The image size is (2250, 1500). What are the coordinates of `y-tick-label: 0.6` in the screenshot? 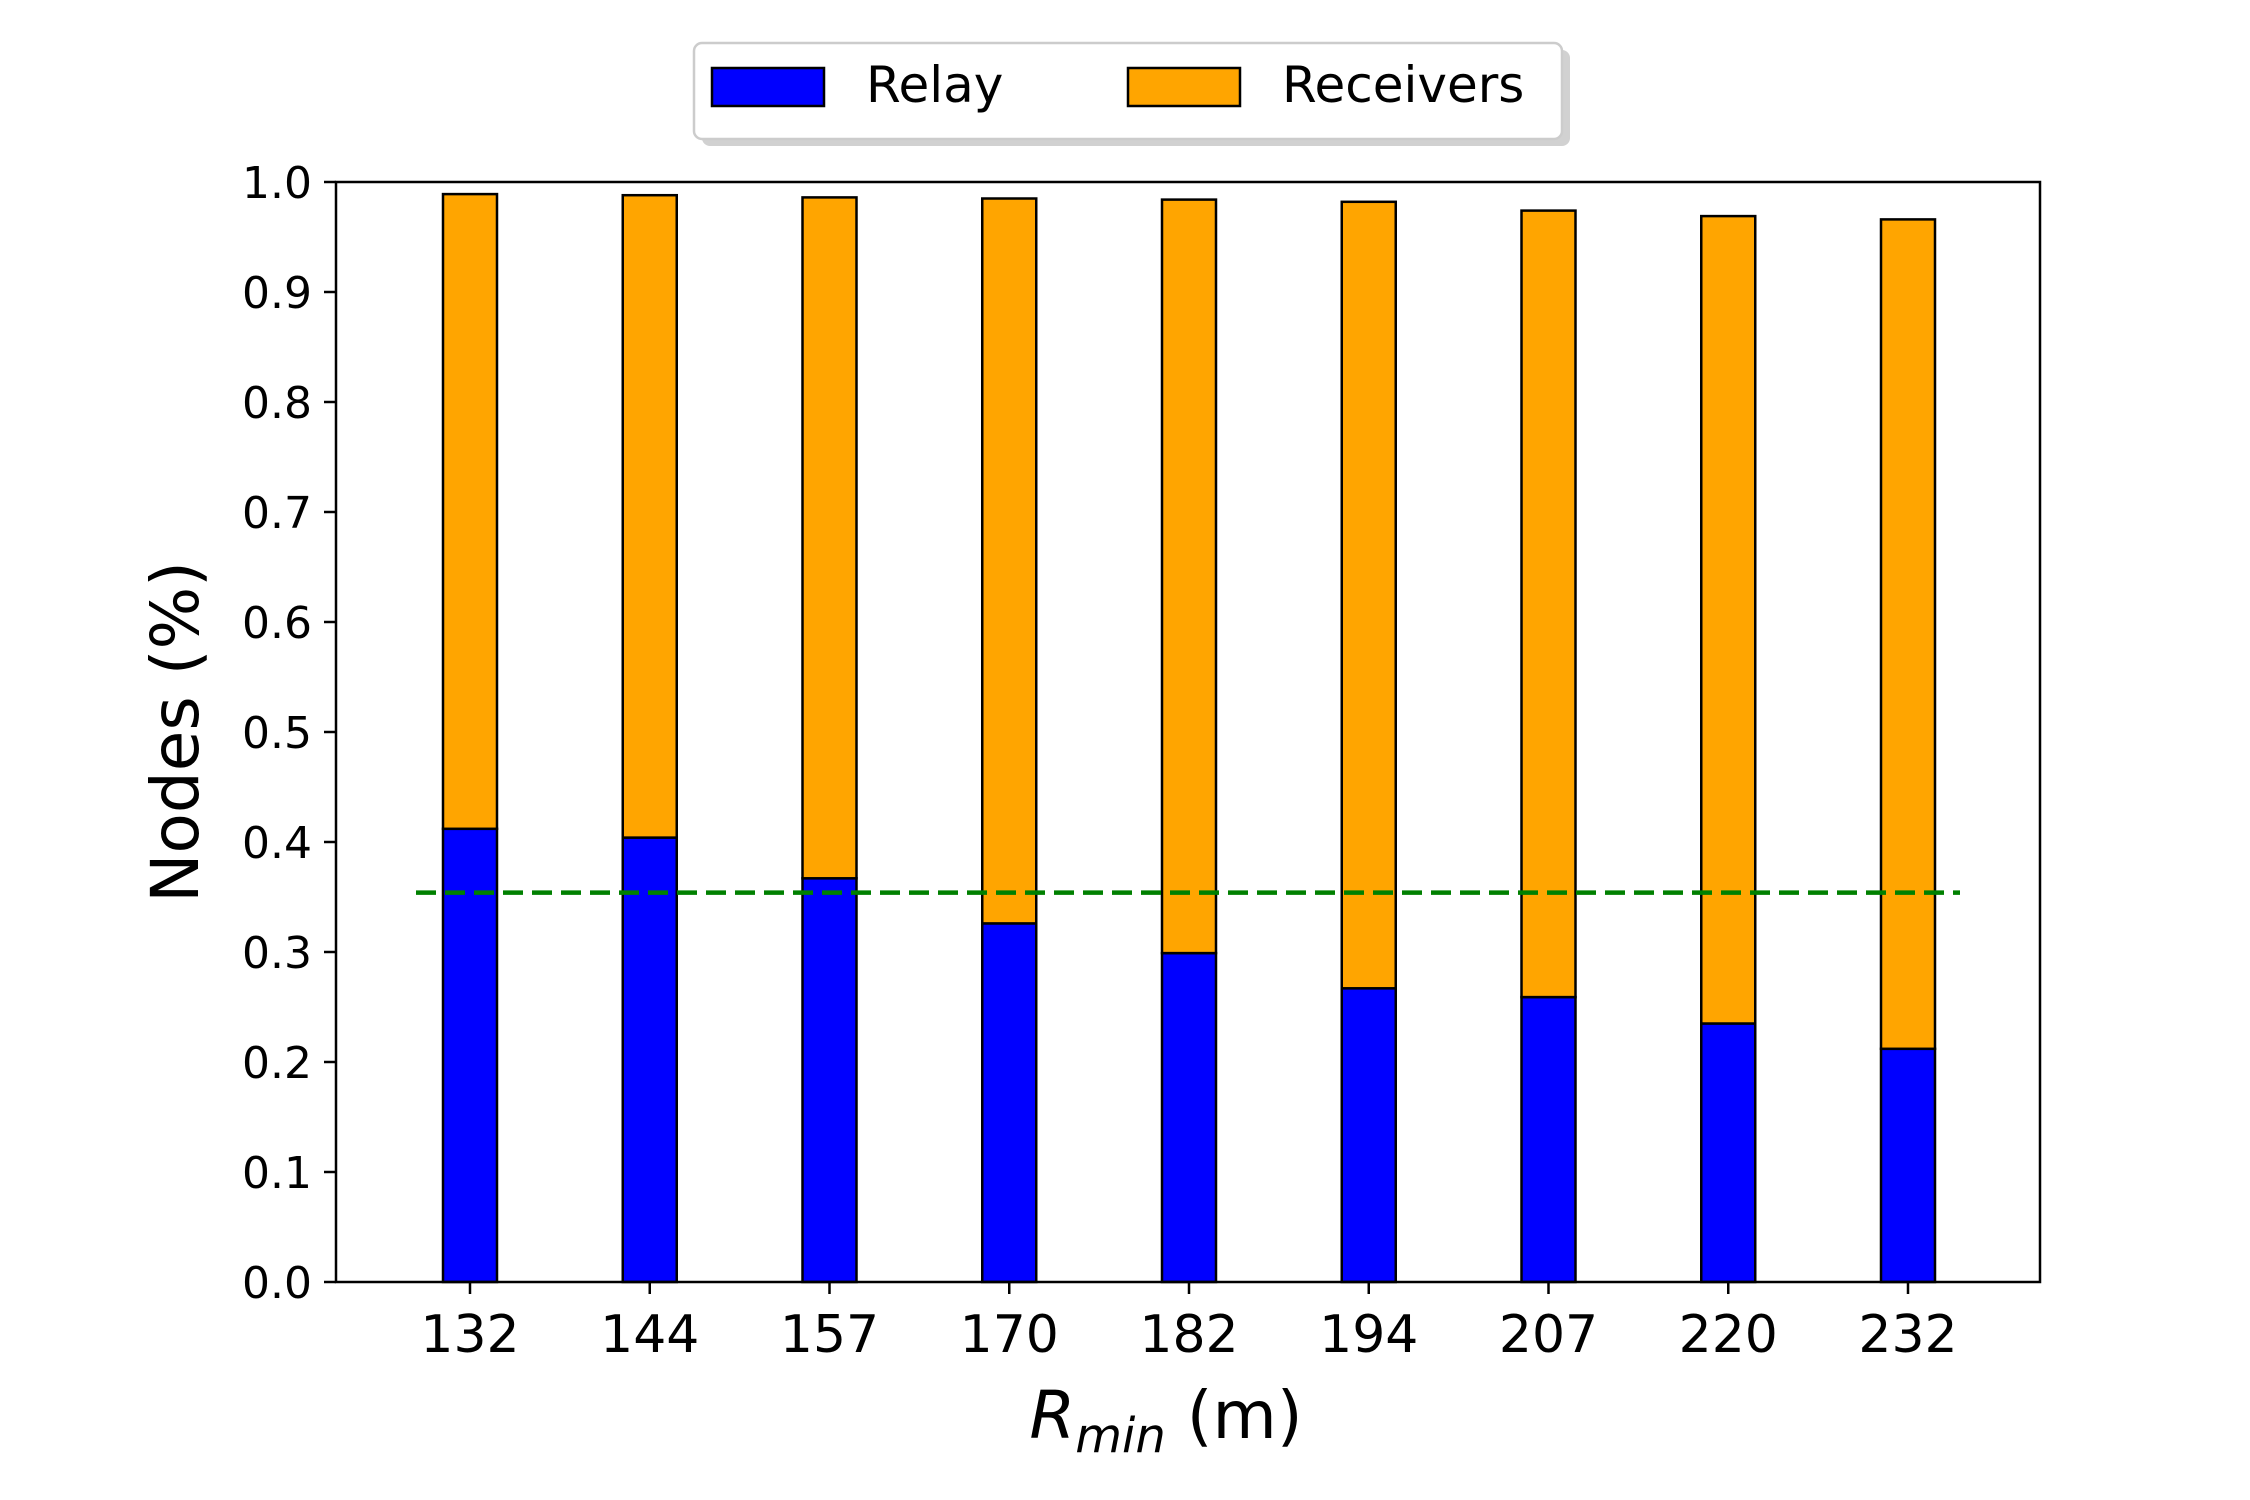 It's located at (277, 623).